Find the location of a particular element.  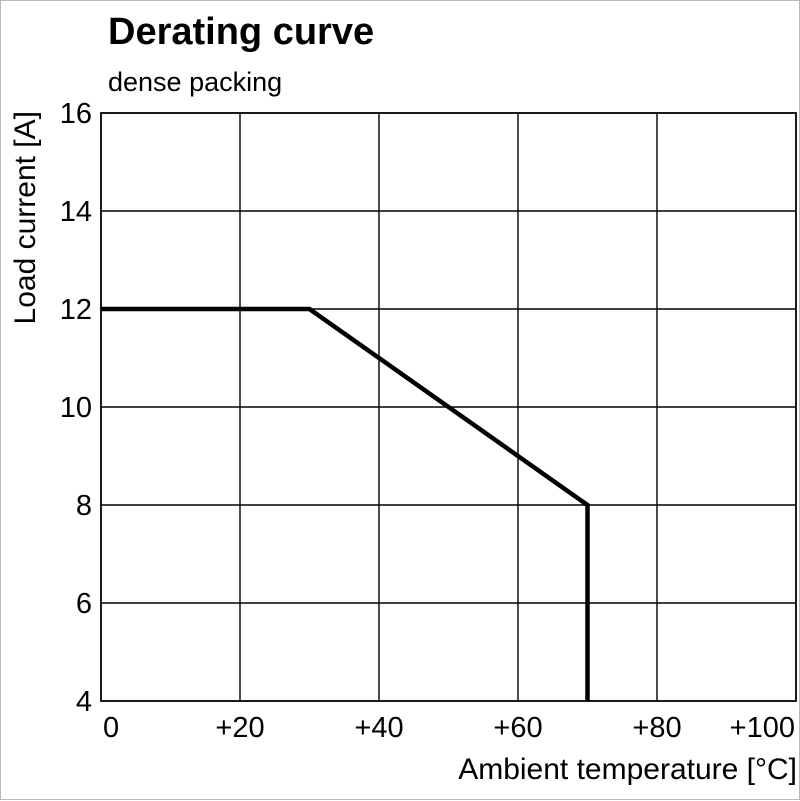

y-tick-label: 12 is located at coordinates (76, 310).